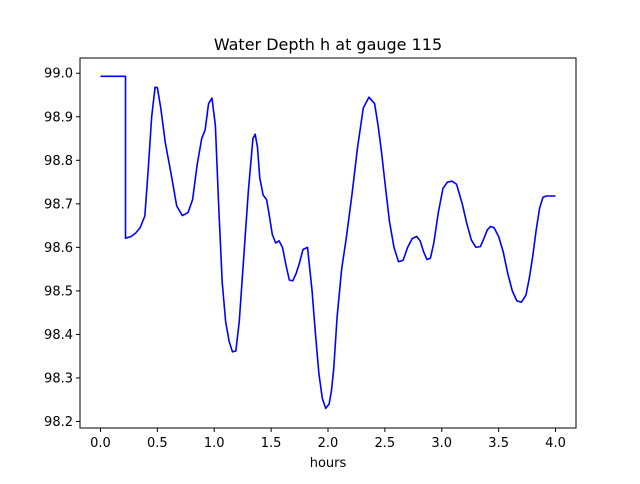 The image size is (640, 484). I want to click on x-tick-label: 0.5, so click(157, 443).